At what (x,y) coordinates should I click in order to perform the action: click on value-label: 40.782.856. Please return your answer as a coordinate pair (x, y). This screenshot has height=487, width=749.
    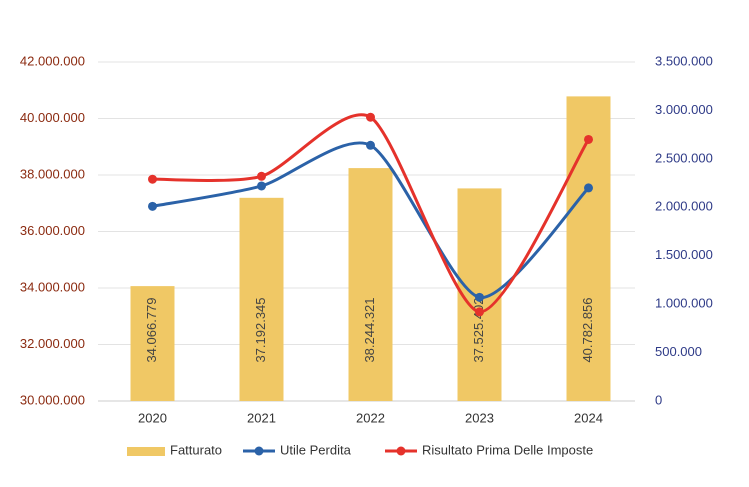
    Looking at the image, I should click on (587, 329).